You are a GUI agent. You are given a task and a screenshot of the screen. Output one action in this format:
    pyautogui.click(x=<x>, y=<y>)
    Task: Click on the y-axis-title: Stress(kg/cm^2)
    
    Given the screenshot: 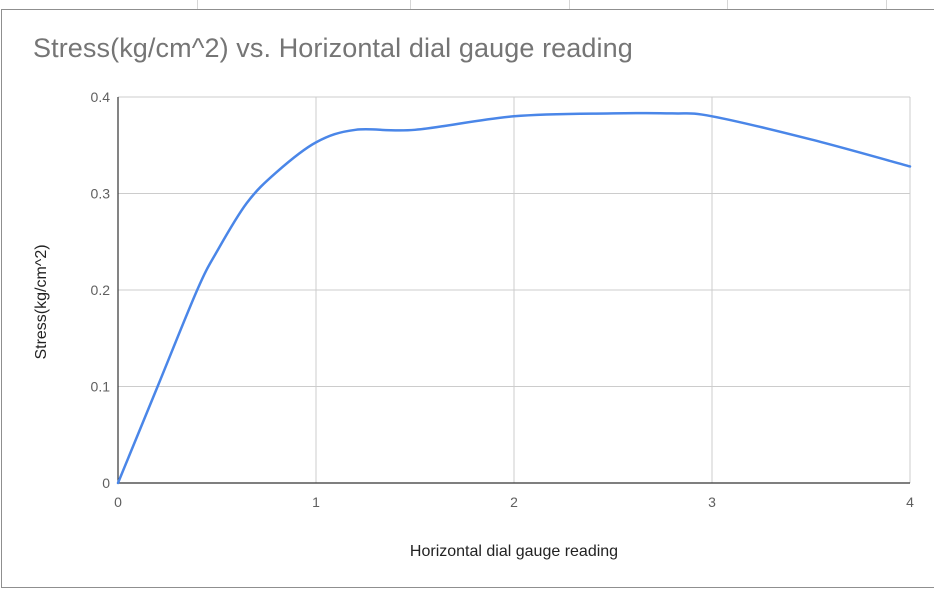 What is the action you would take?
    pyautogui.click(x=41, y=301)
    